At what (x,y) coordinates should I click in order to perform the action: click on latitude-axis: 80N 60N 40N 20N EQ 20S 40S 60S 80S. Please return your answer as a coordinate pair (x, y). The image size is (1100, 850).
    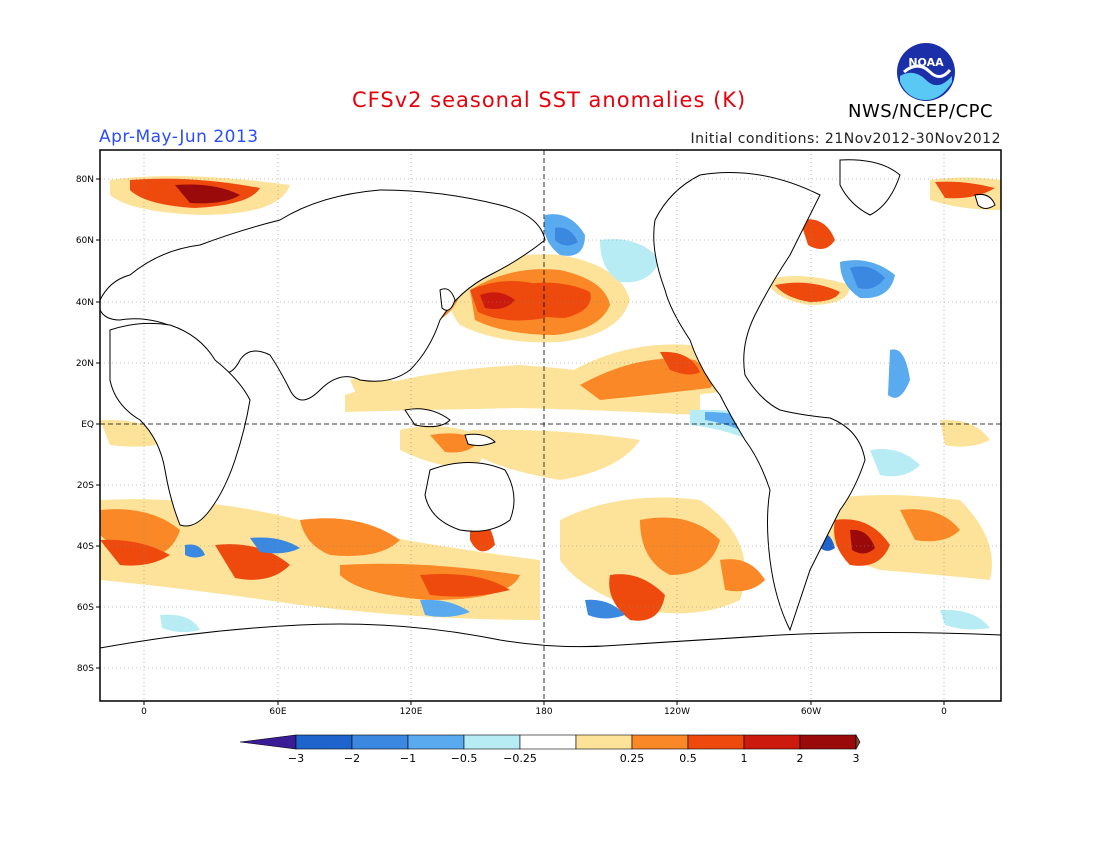
    Looking at the image, I should click on (85, 424).